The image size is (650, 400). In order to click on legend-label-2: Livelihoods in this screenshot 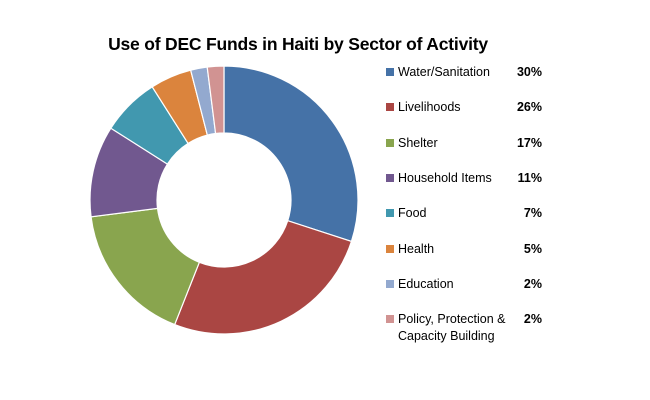, I will do `click(429, 107)`.